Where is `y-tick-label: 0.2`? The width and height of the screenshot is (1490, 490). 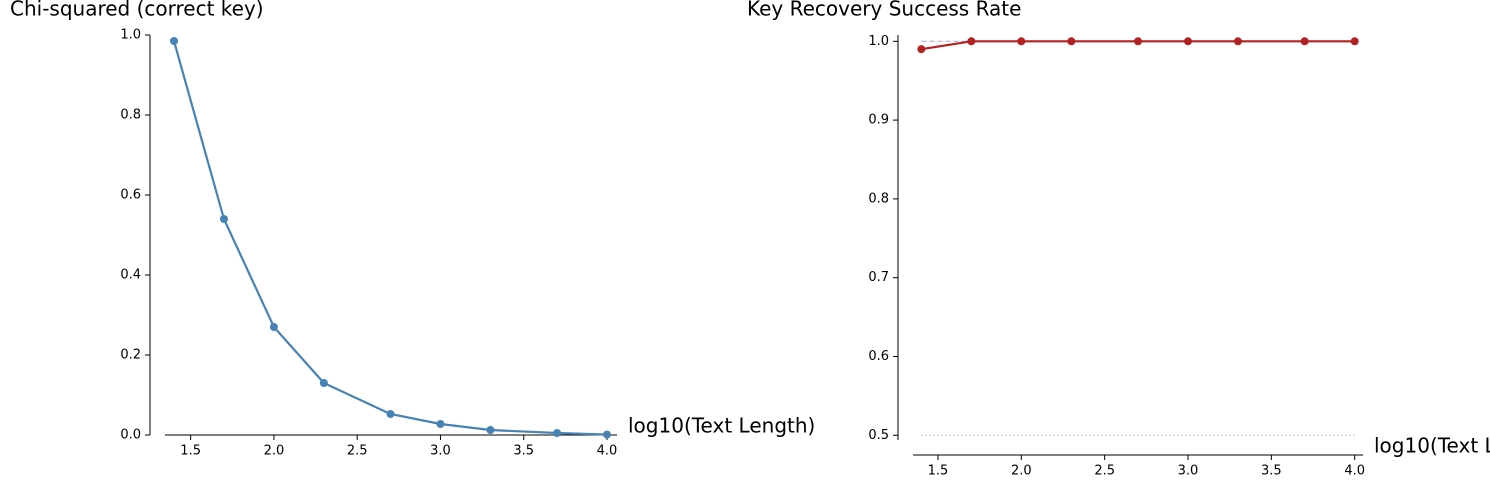
y-tick-label: 0.2 is located at coordinates (130, 355).